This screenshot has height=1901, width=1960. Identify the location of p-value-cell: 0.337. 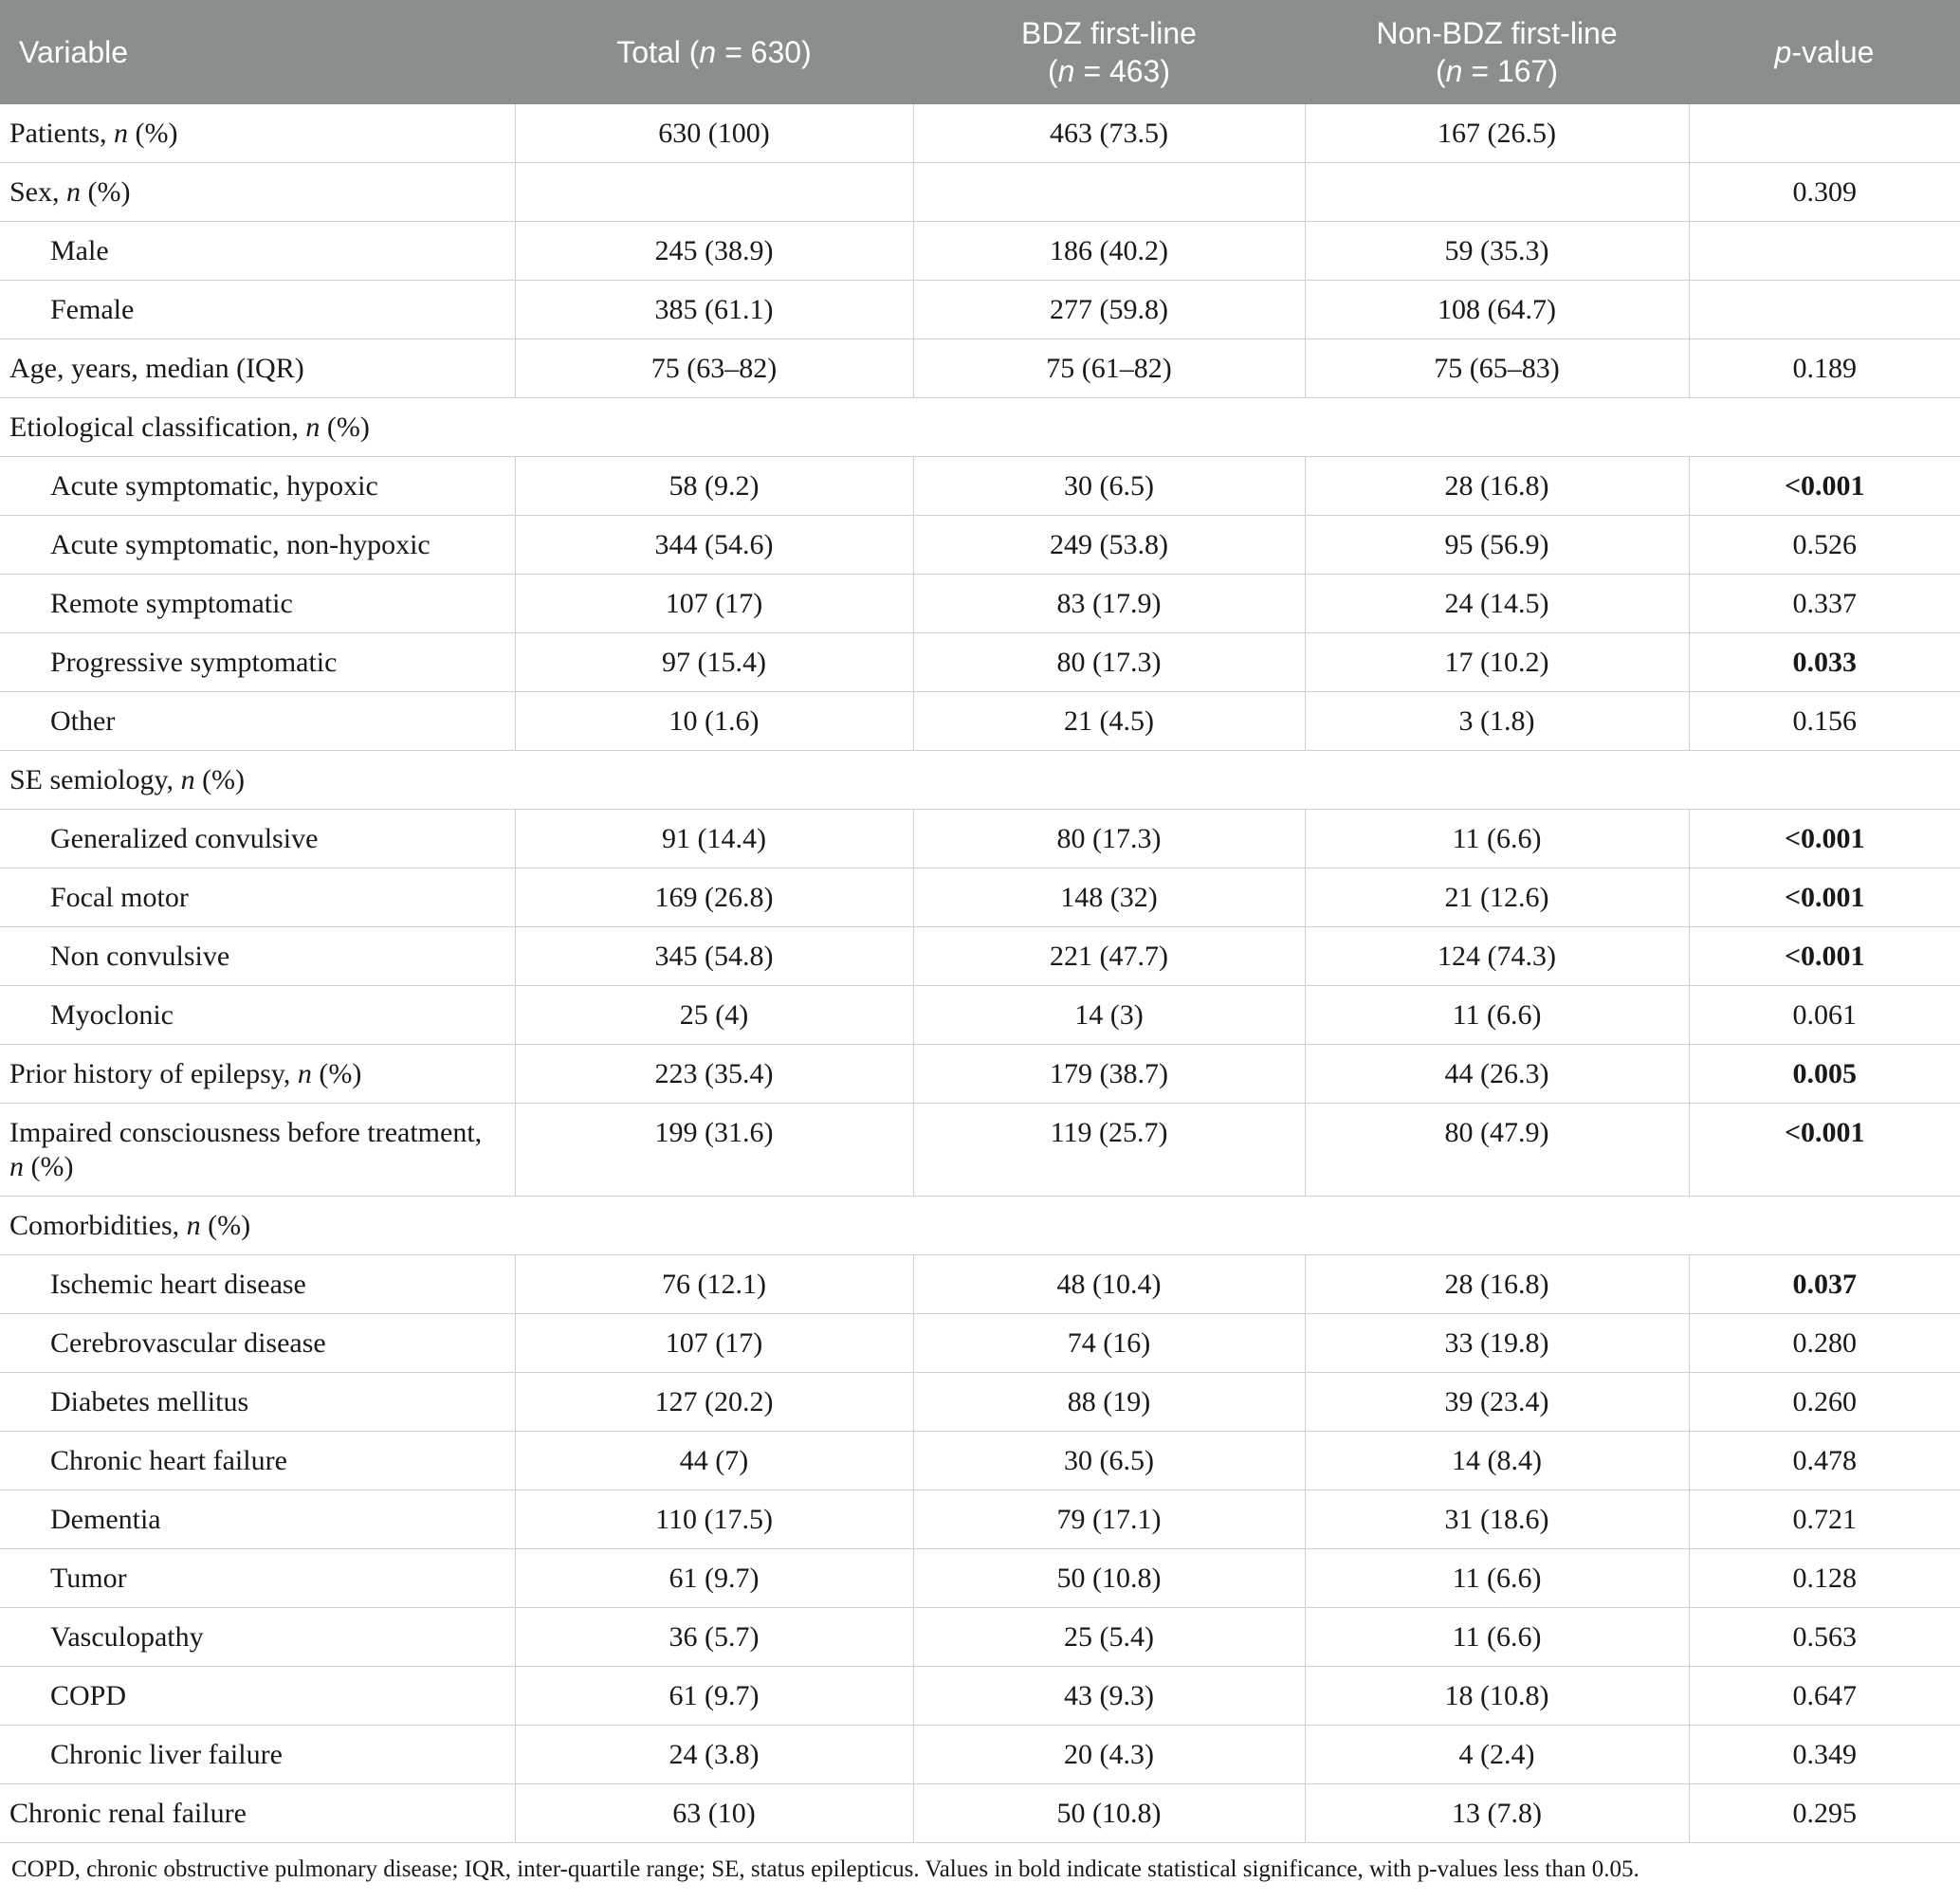
(1824, 603).